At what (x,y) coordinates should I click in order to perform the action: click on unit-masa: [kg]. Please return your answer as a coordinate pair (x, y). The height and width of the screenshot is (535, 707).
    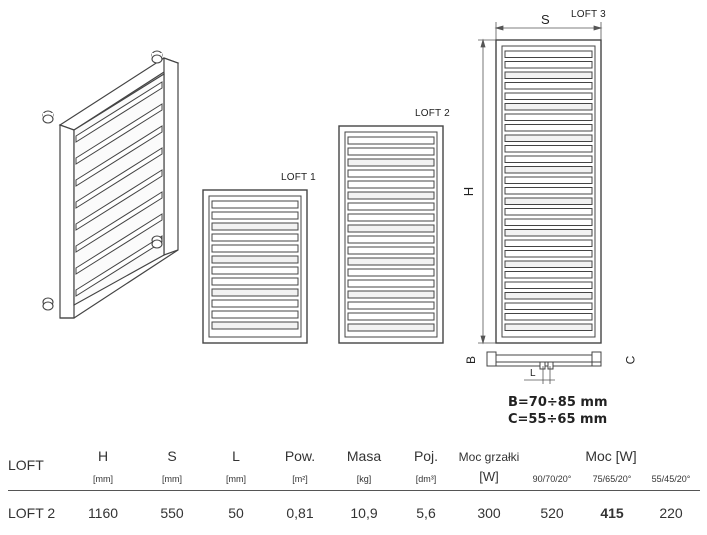
    Looking at the image, I should click on (364, 479).